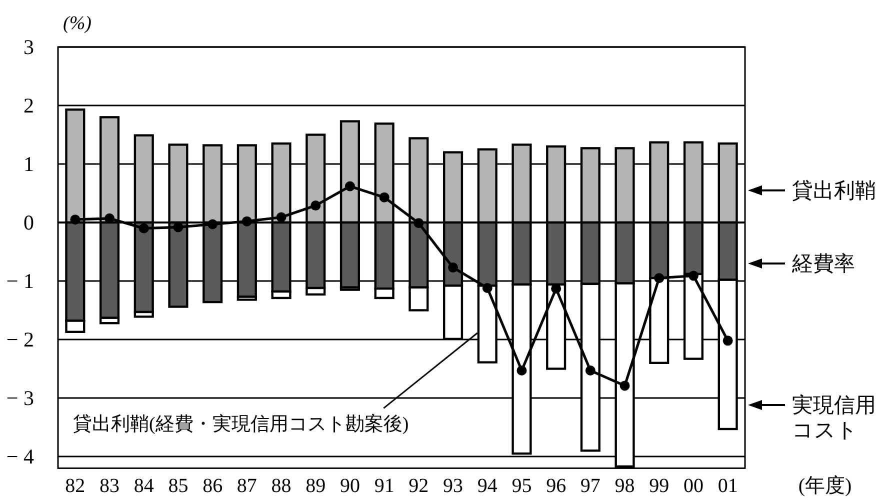 This screenshot has height=501, width=880. Describe the element at coordinates (246, 486) in the screenshot. I see `x-tick-label: 87` at that location.